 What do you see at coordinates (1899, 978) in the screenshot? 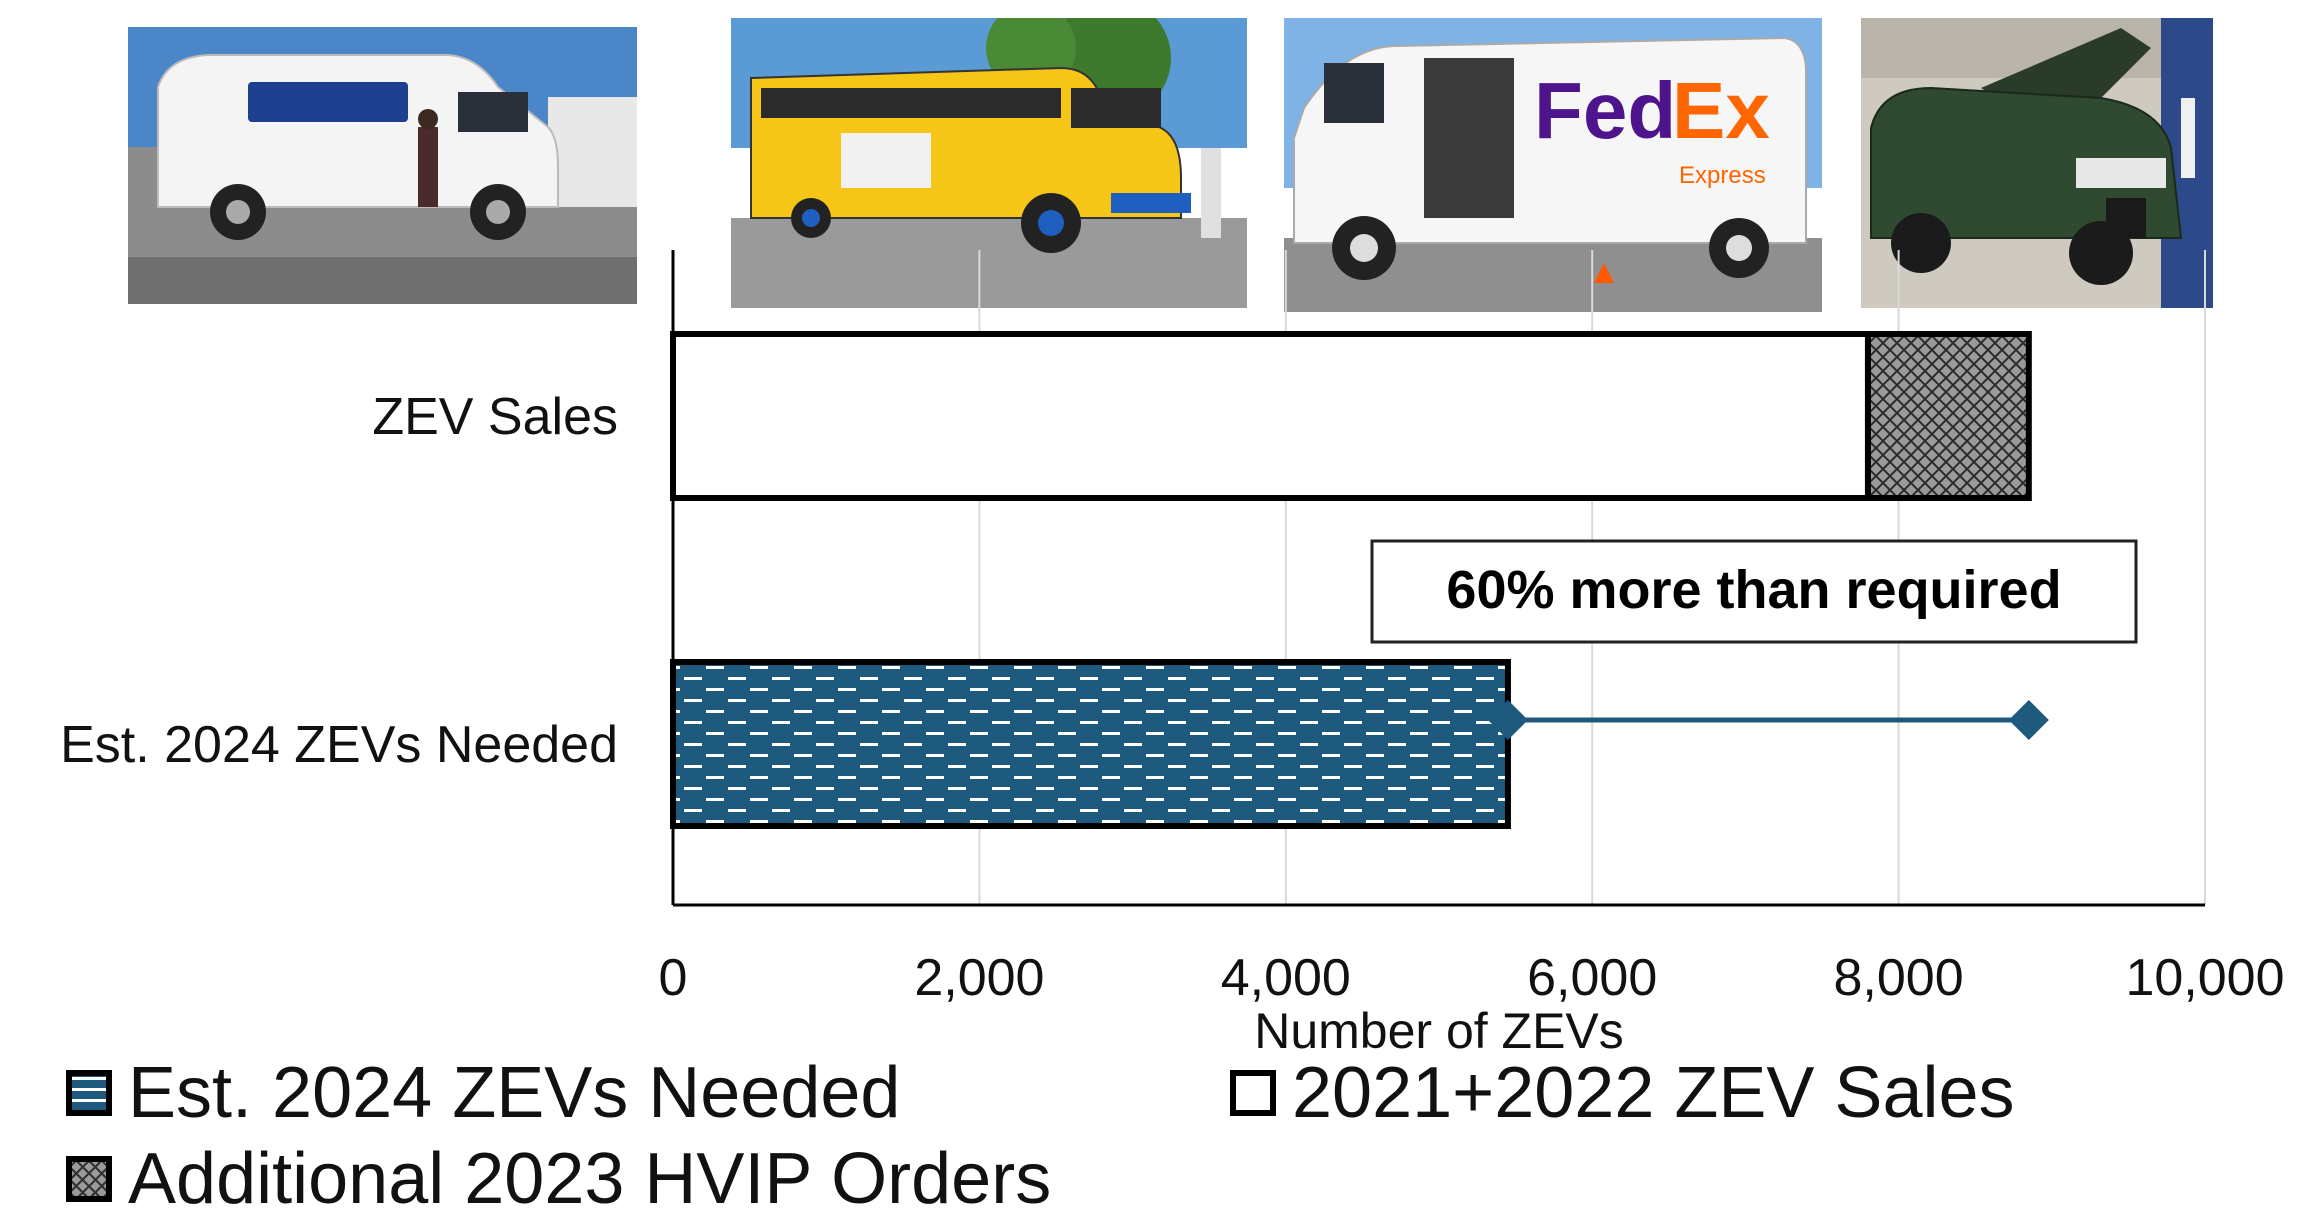
I see `x-tick-label: 8,000` at bounding box center [1899, 978].